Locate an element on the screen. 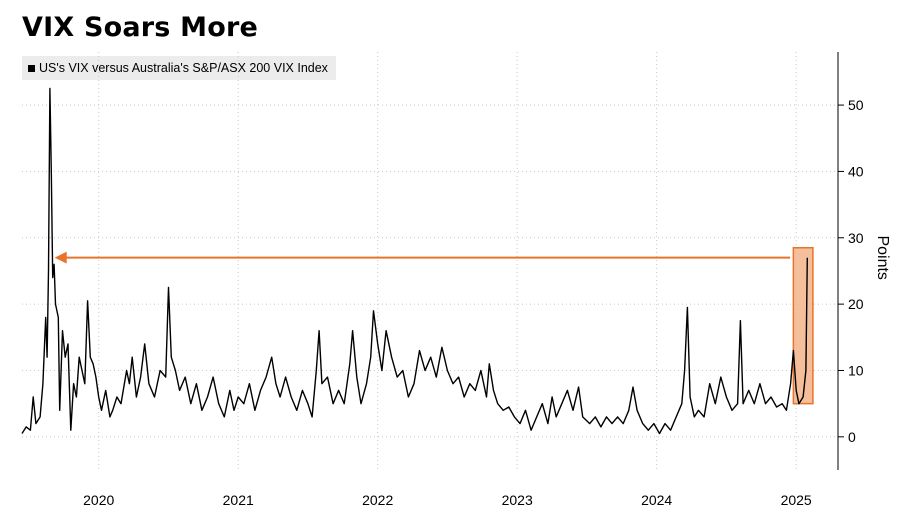 This screenshot has width=900, height=510. x-tick-label: 2020 is located at coordinates (98, 500).